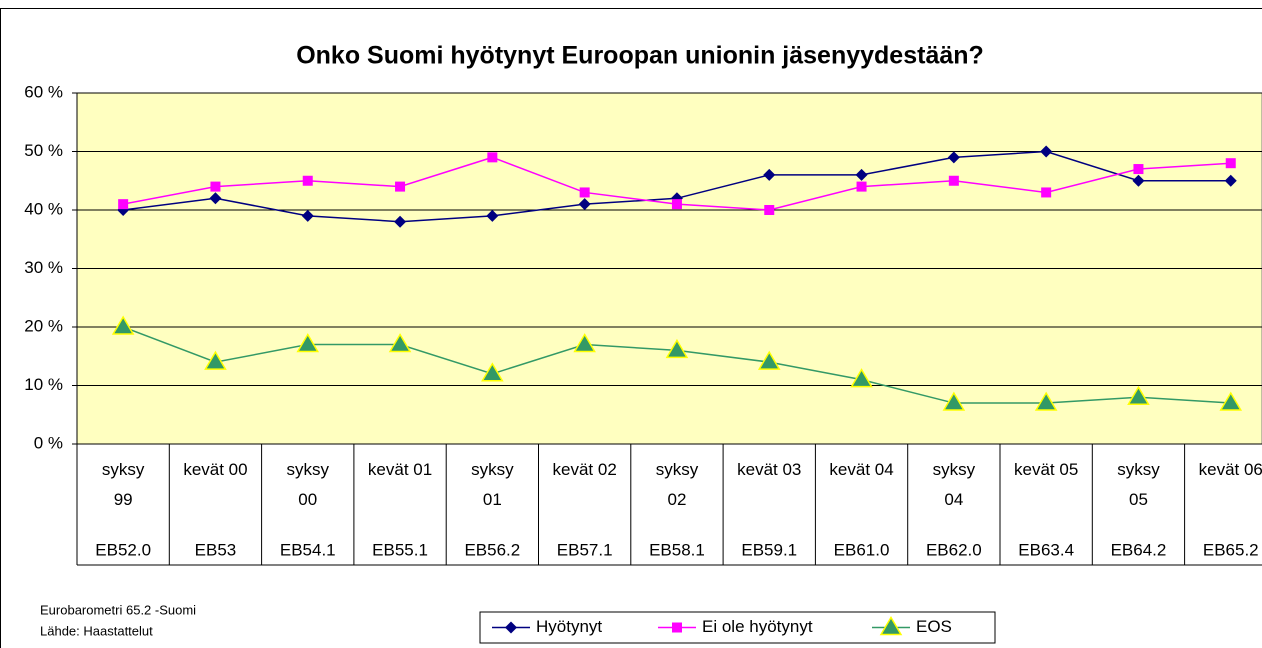 The width and height of the screenshot is (1262, 648). Describe the element at coordinates (492, 549) in the screenshot. I see `survey-code: EB56.2` at that location.